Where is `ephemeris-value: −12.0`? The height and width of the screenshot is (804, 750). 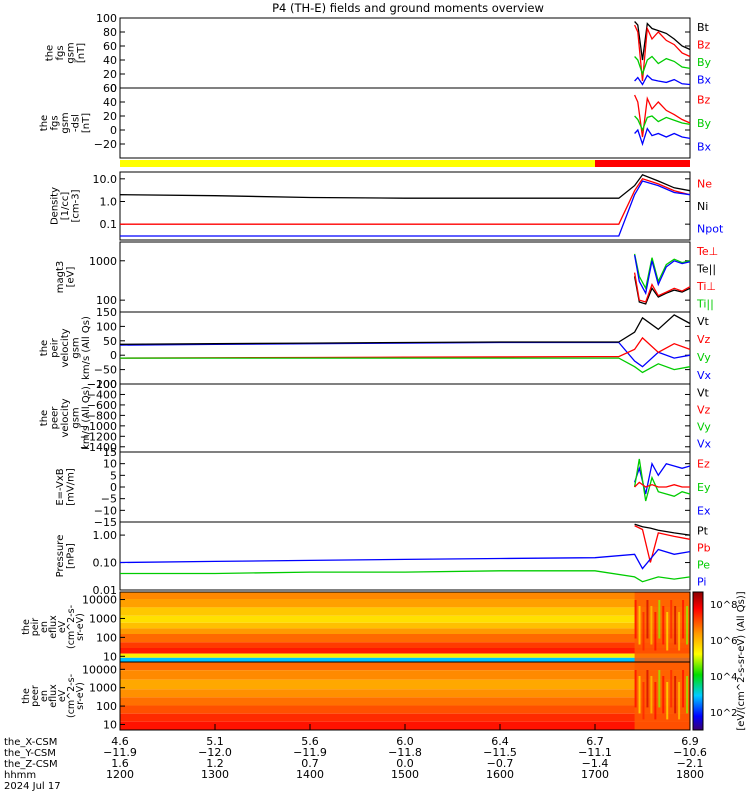 ephemeris-value: −12.0 is located at coordinates (215, 752).